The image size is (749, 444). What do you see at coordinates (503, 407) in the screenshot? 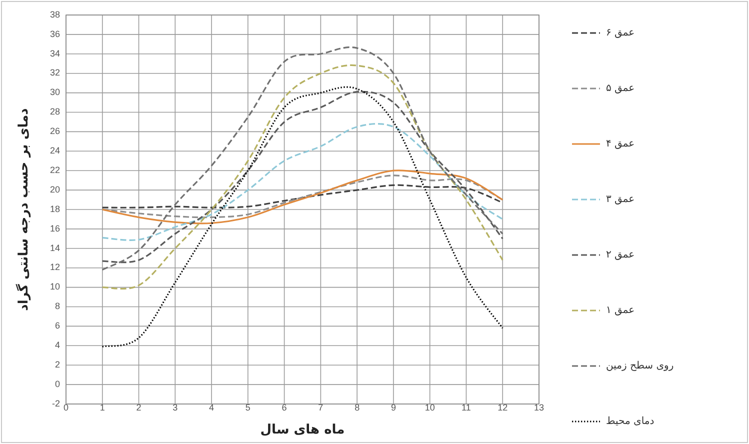
I see `x-tick-label: 12` at bounding box center [503, 407].